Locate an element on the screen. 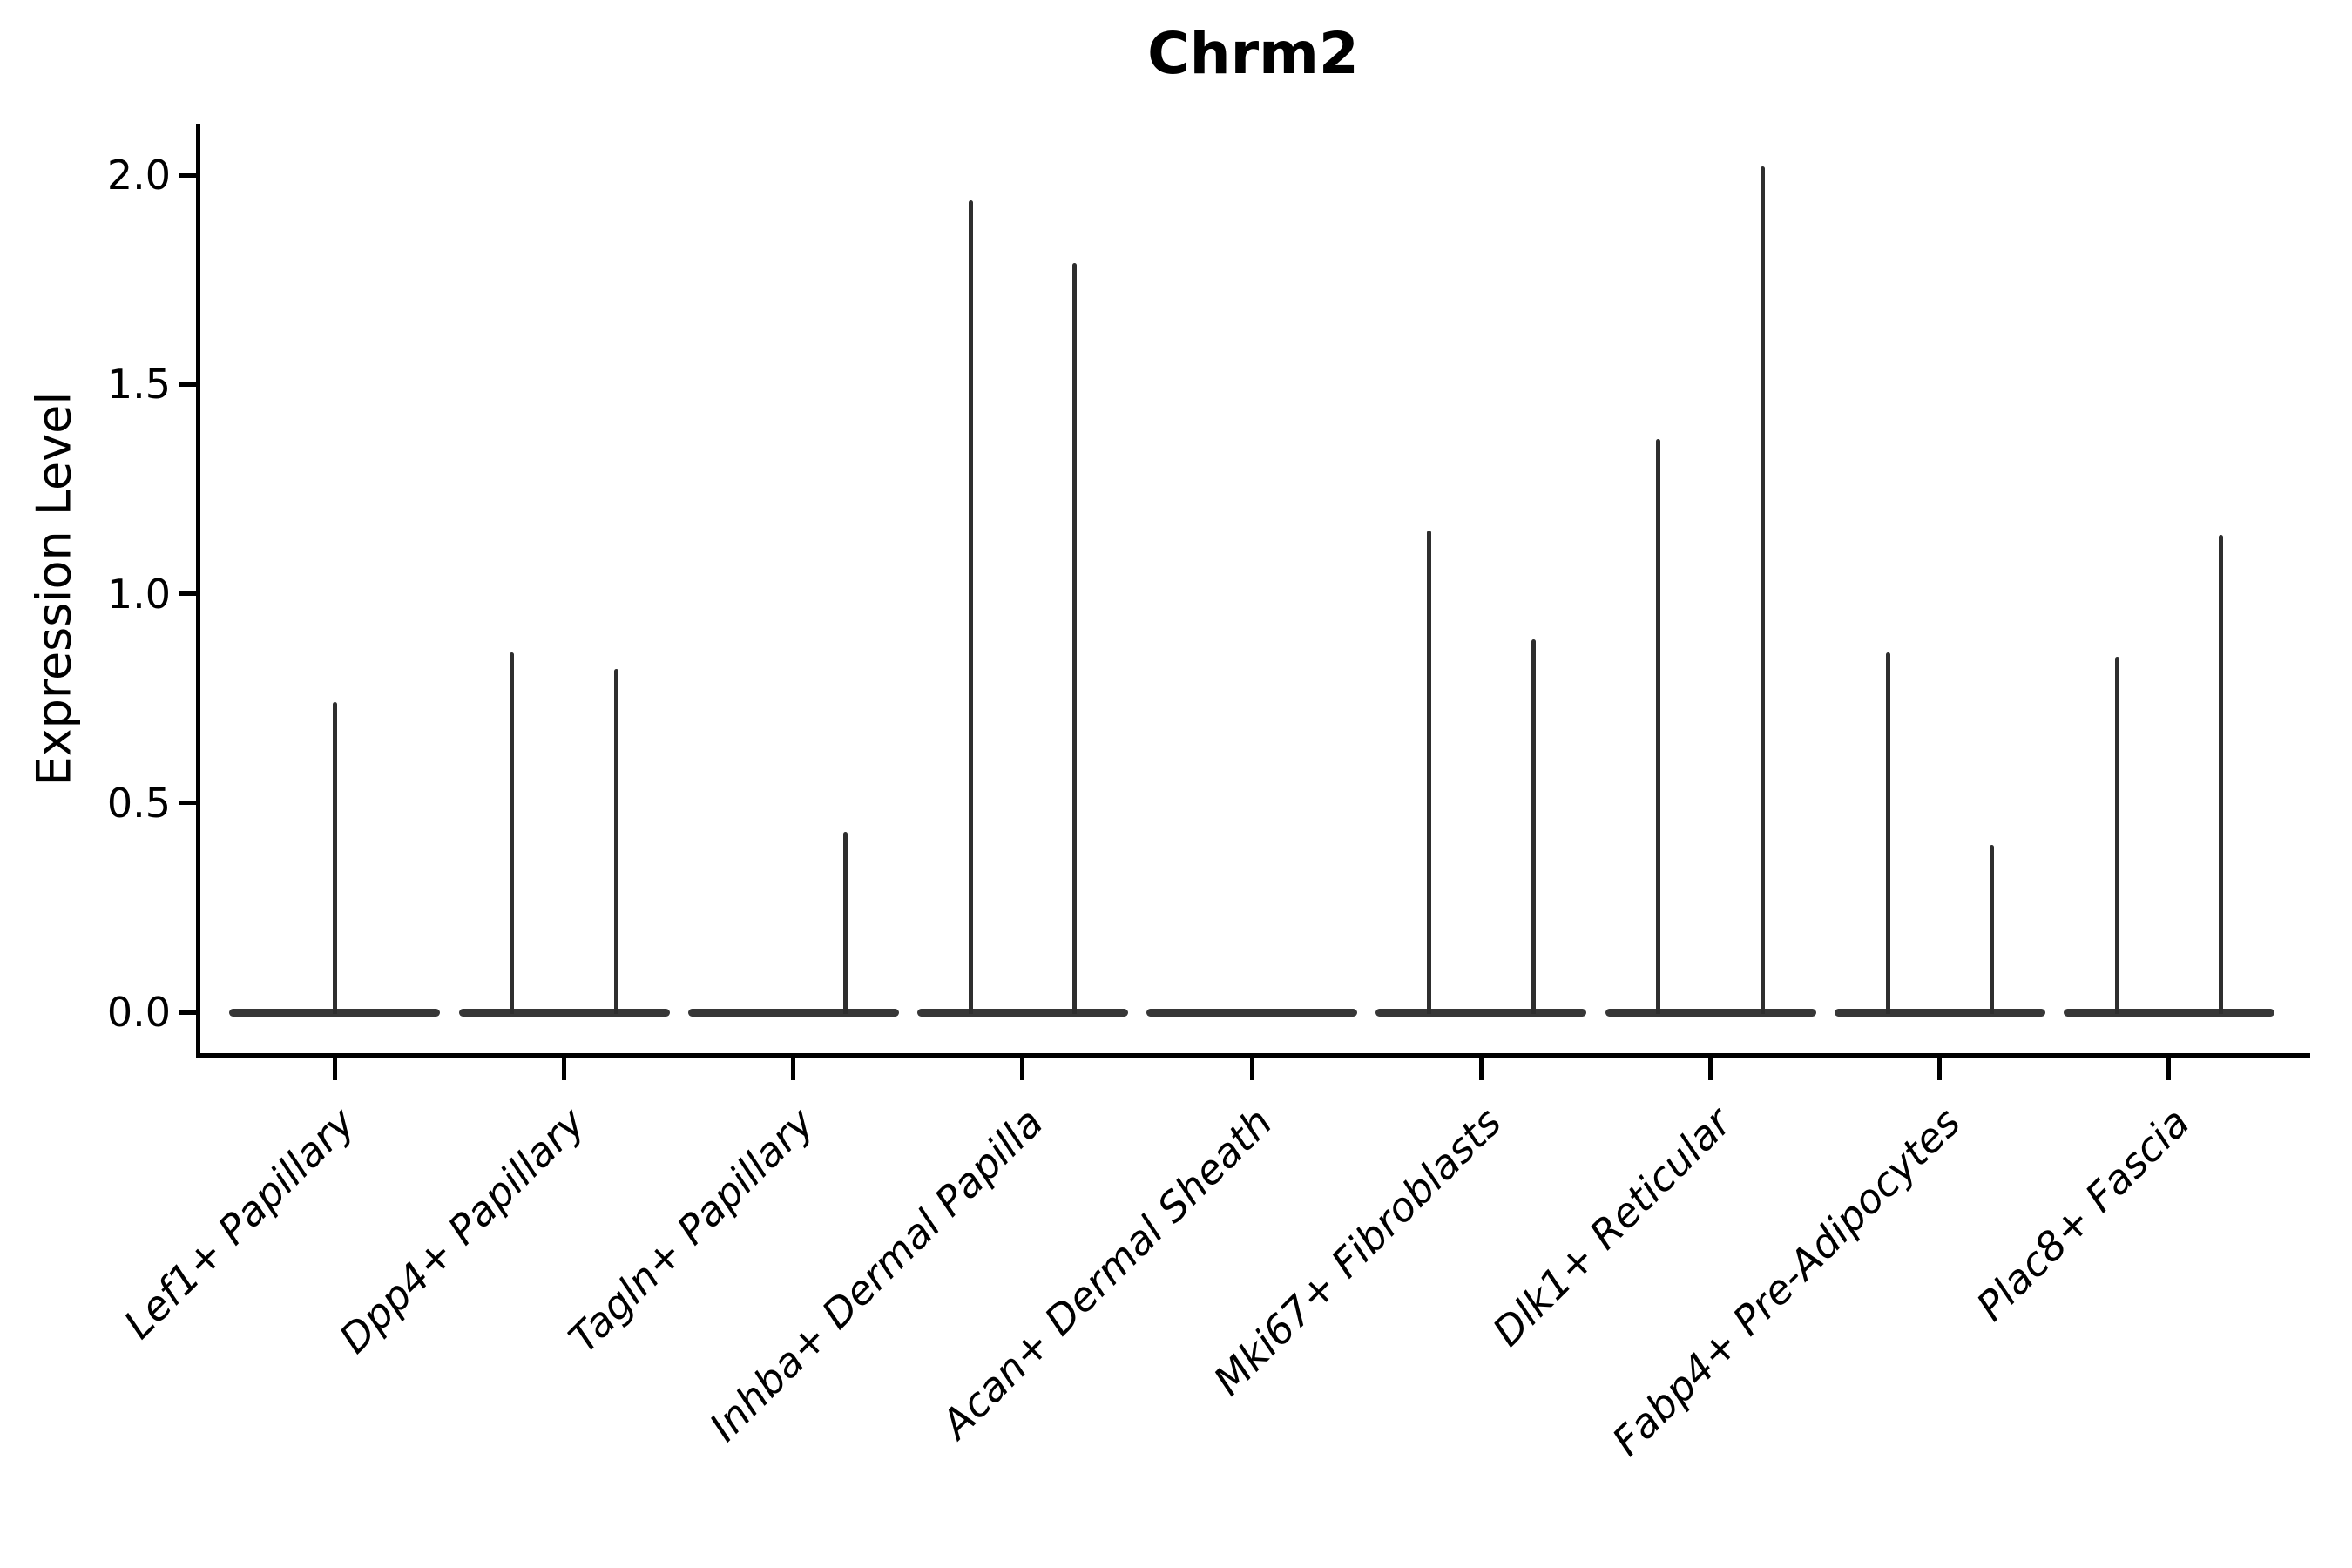  y-tick-label: 1.0 is located at coordinates (138, 594).